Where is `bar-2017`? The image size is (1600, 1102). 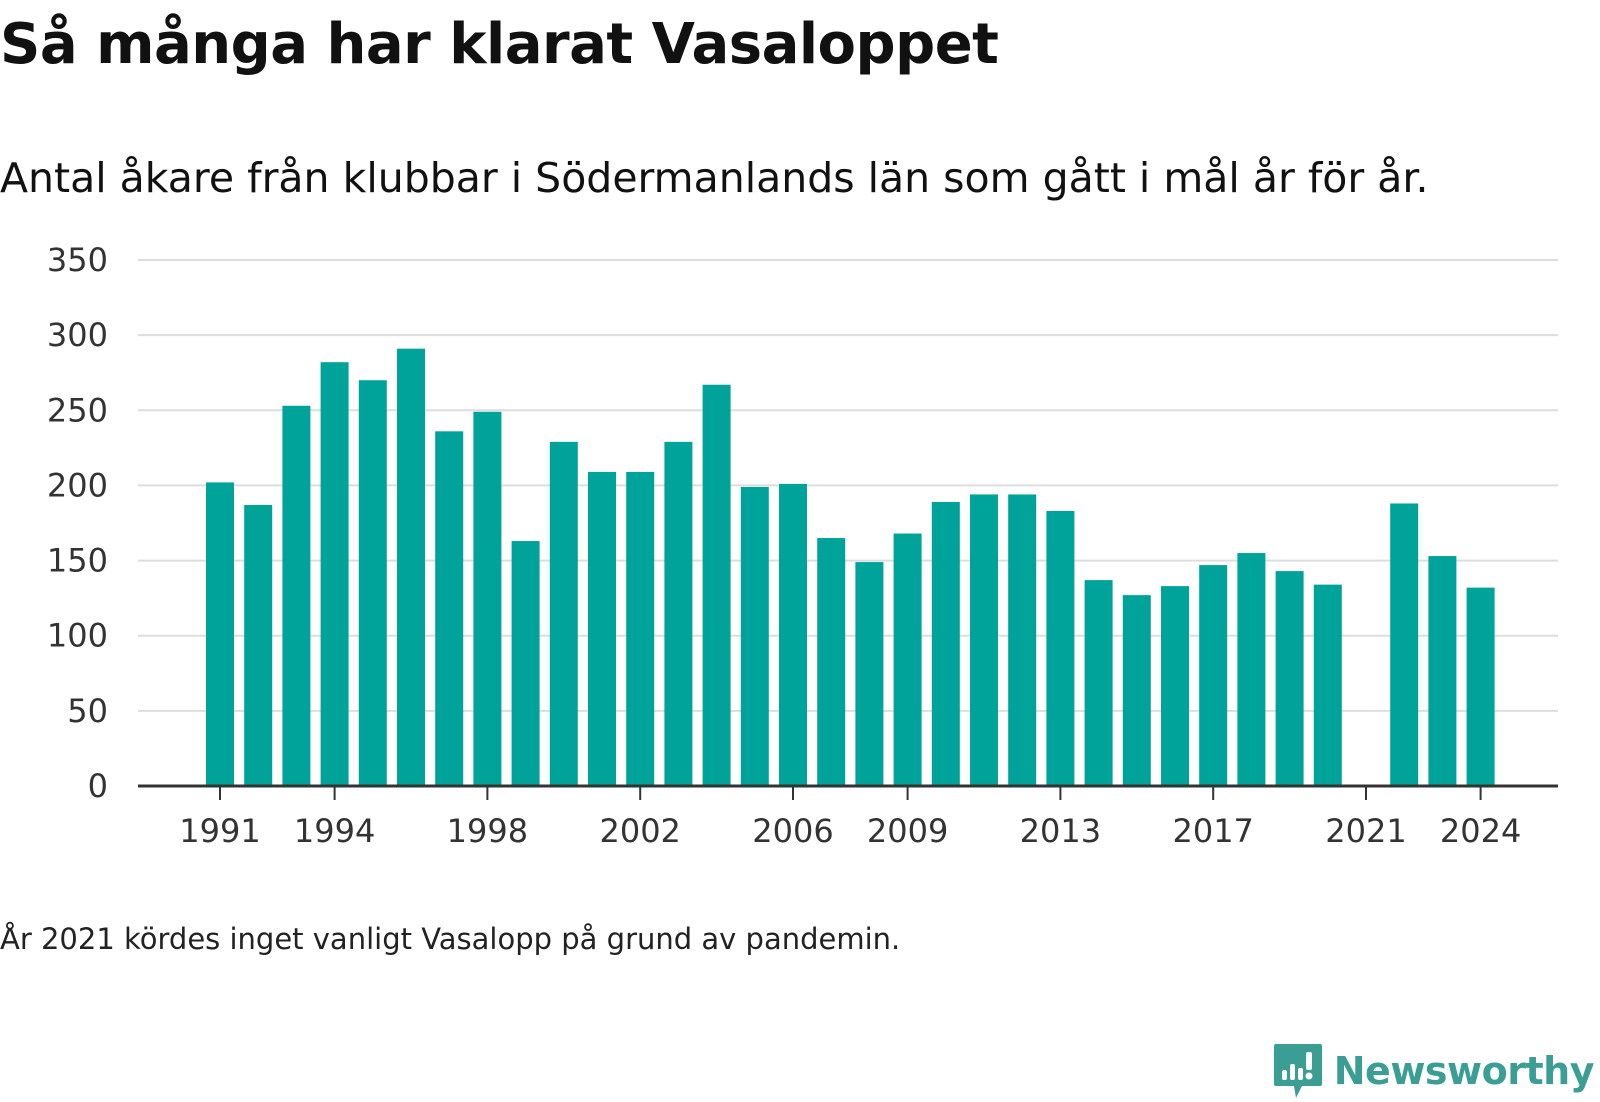 bar-2017 is located at coordinates (1213, 675).